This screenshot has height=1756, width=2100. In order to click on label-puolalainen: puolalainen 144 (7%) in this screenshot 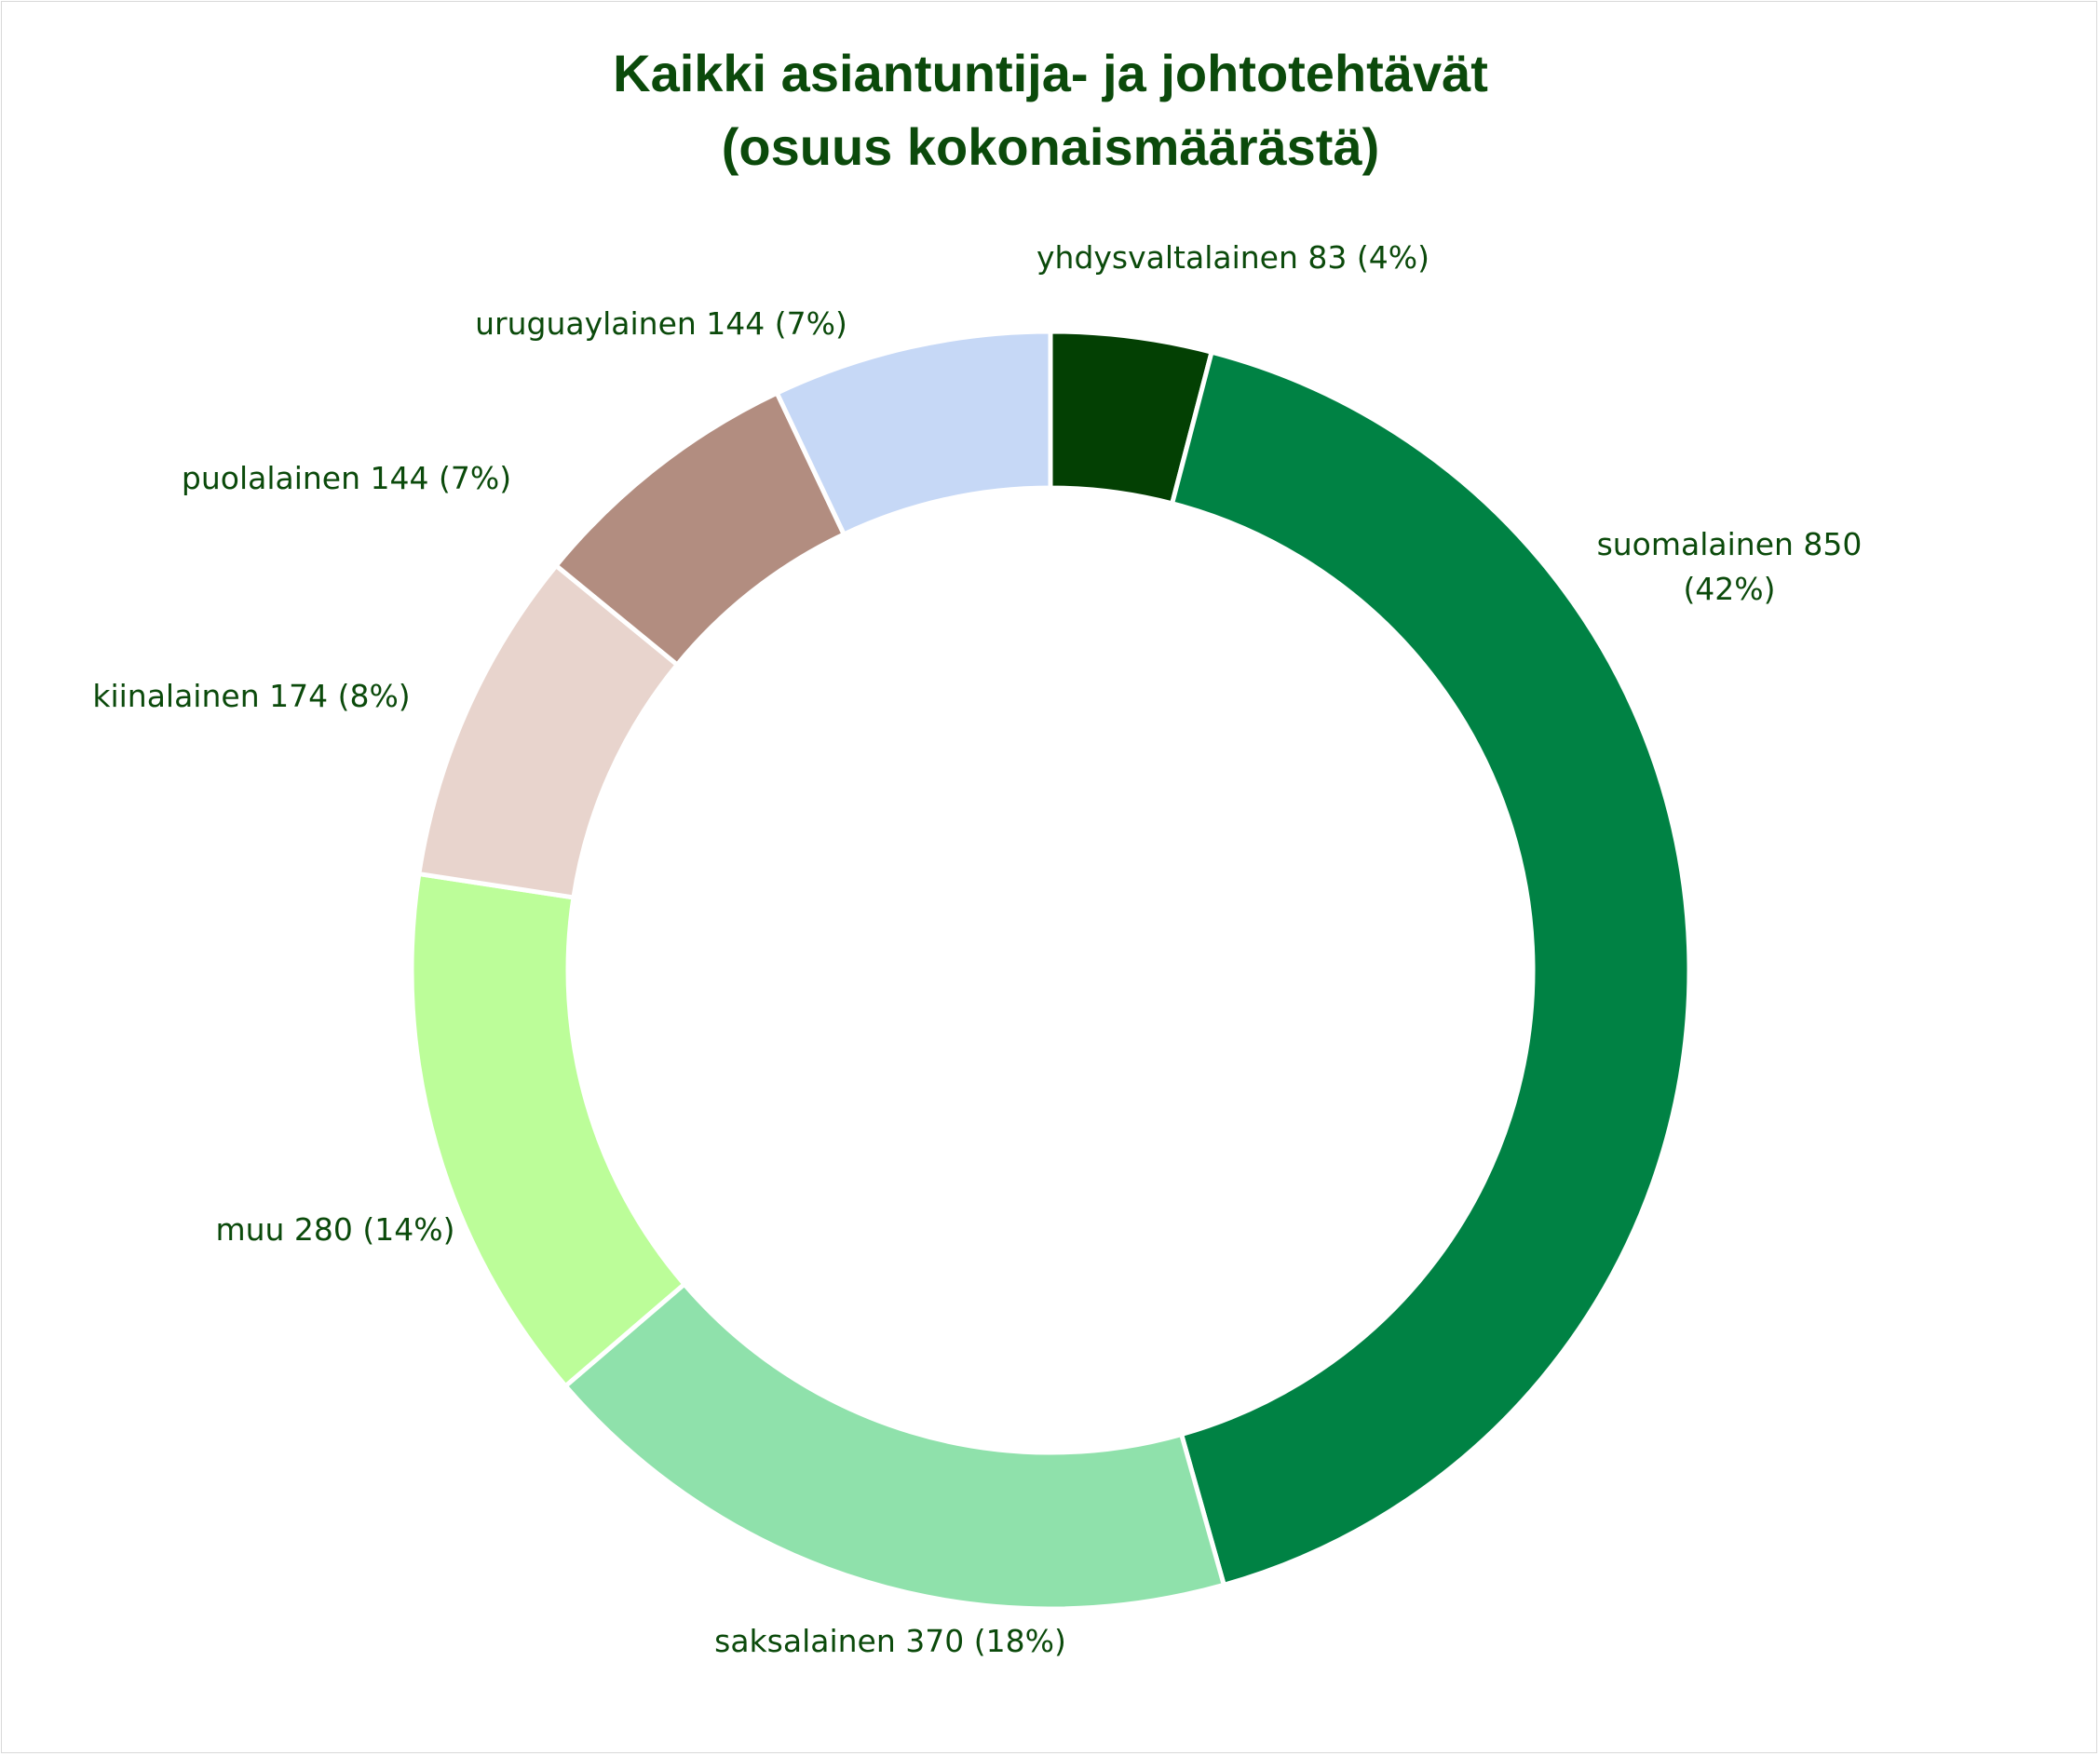, I will do `click(346, 478)`.